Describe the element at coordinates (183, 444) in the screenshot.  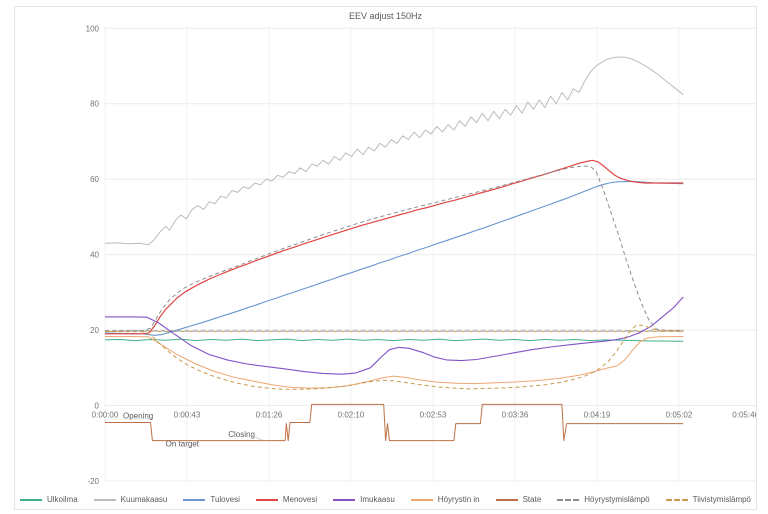
I see `state-annotation: On target` at that location.